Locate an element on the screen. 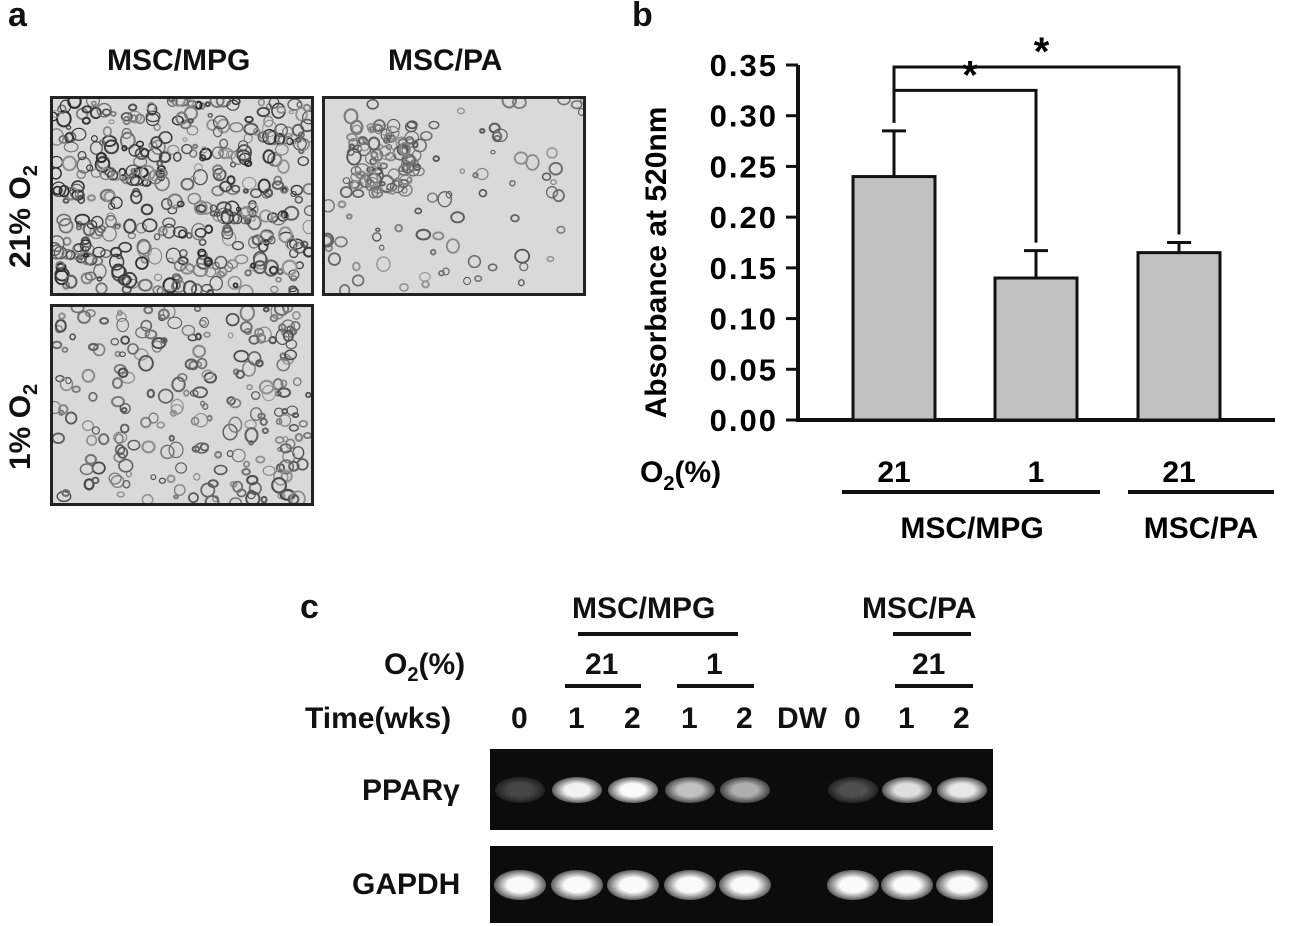 This screenshot has width=1305, height=926. panel-a-row-label-1: 1% O2 is located at coordinates (23, 426).